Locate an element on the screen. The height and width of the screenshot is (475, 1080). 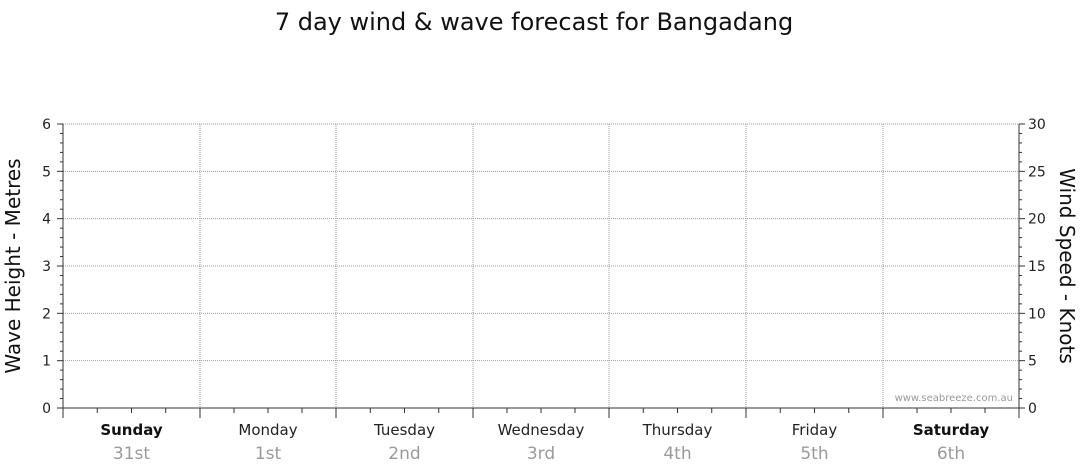
watermark-text: www.seabreeze.com.au is located at coordinates (954, 398).